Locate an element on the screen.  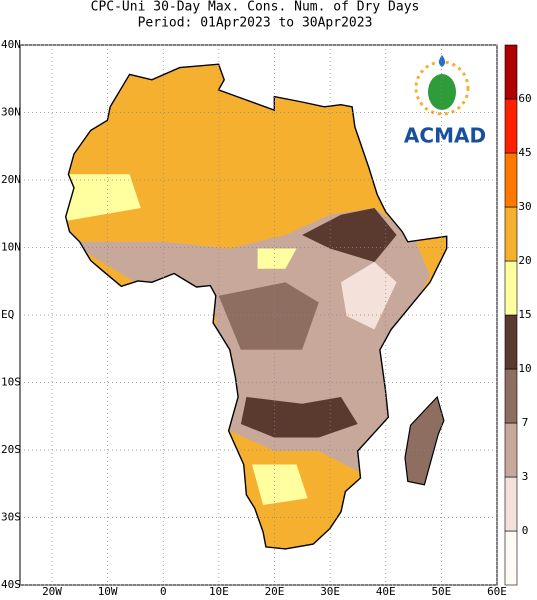
colorbar-label: 15 is located at coordinates (524, 314).